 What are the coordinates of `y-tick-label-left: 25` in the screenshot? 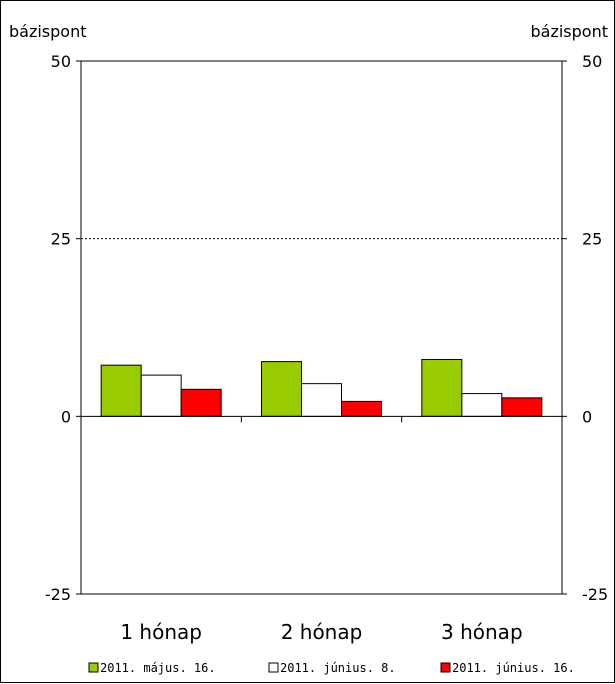 It's located at (61, 239).